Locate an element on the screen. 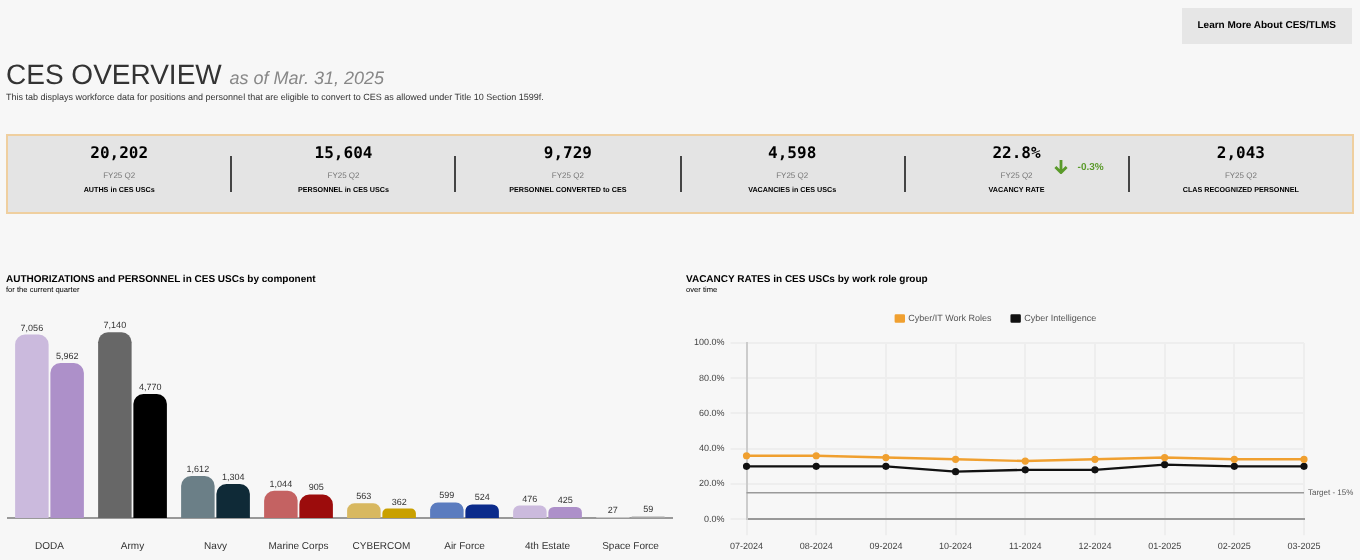  text: 15,604 is located at coordinates (343, 153).